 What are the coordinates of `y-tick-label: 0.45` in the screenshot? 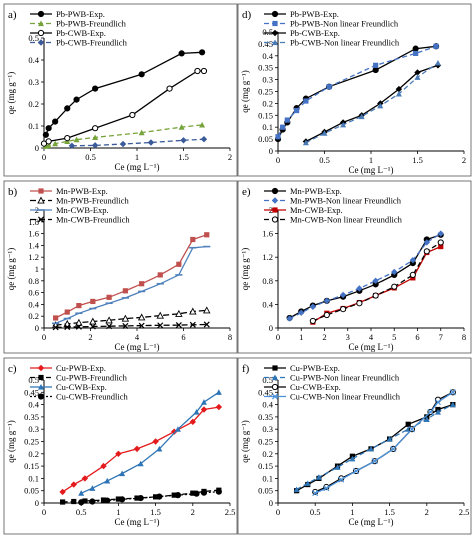 It's located at (265, 44).